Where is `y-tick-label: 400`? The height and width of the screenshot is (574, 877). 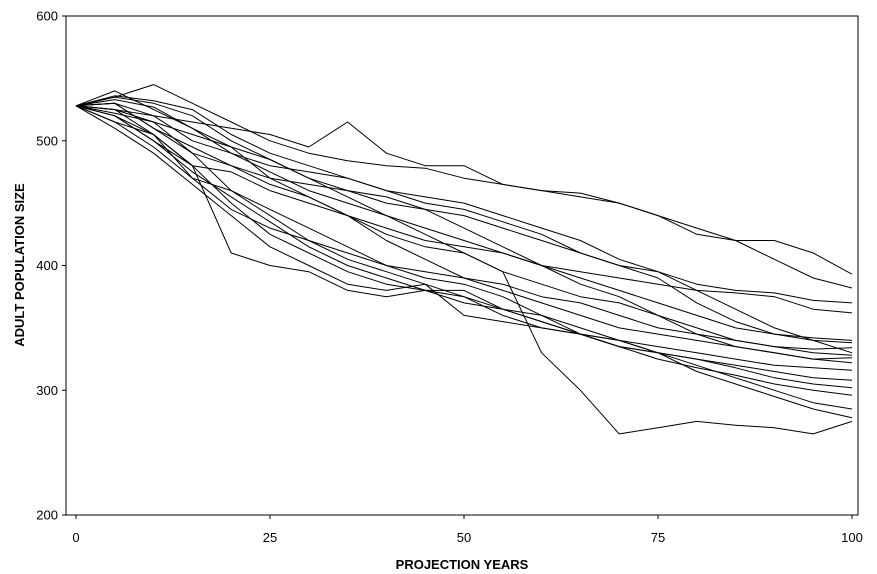 y-tick-label: 400 is located at coordinates (47, 265).